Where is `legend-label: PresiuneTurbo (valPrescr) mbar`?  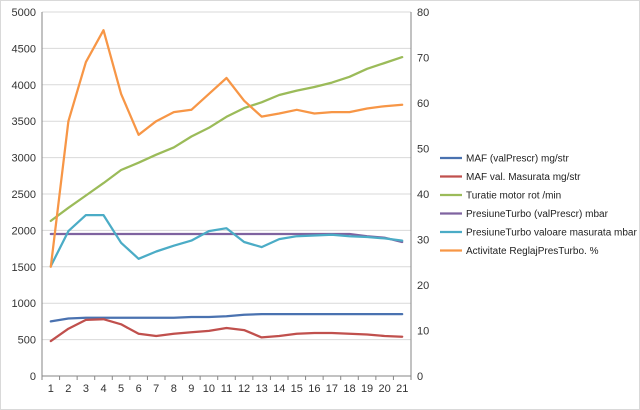
legend-label: PresiuneTurbo (valPrescr) mbar is located at coordinates (537, 214).